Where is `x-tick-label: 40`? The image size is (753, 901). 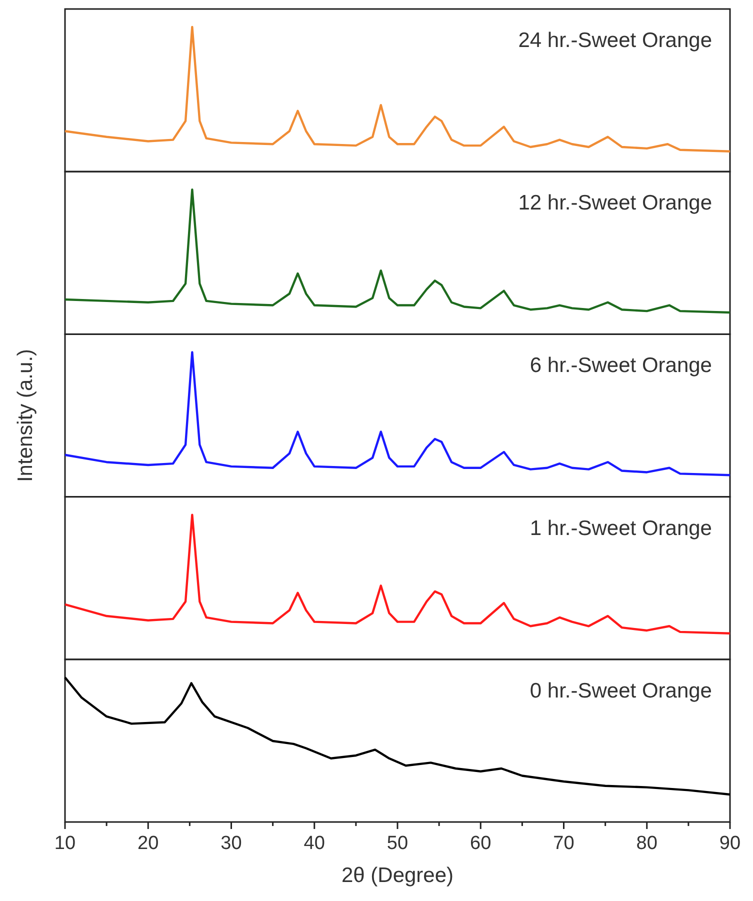
x-tick-label: 40 is located at coordinates (314, 843).